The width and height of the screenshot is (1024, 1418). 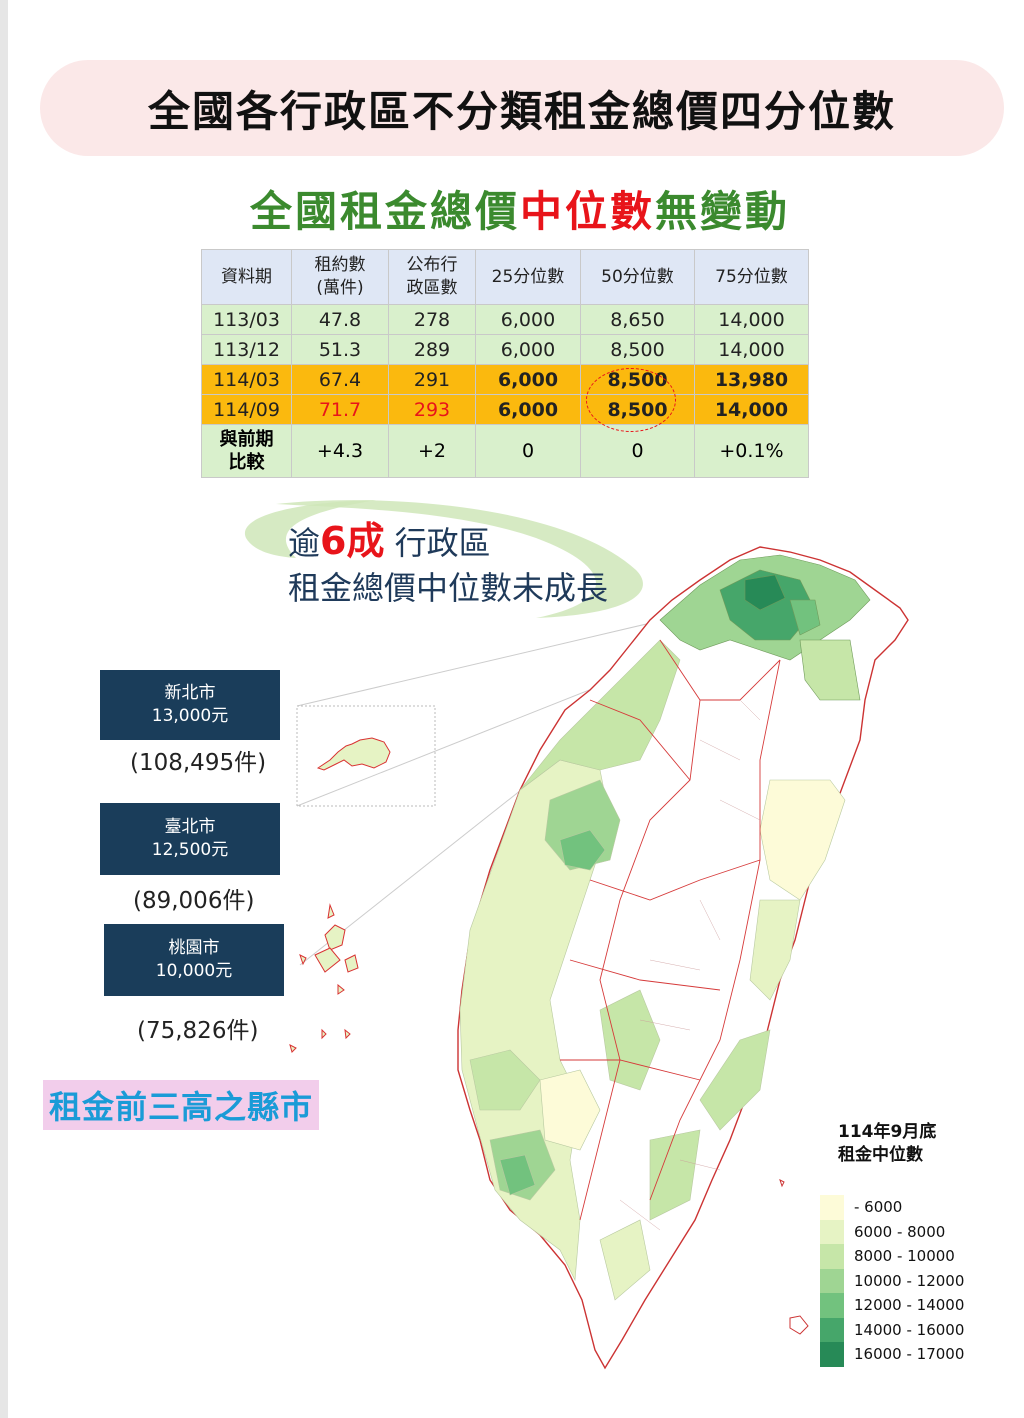 I want to click on north-districts, so click(x=765, y=627).